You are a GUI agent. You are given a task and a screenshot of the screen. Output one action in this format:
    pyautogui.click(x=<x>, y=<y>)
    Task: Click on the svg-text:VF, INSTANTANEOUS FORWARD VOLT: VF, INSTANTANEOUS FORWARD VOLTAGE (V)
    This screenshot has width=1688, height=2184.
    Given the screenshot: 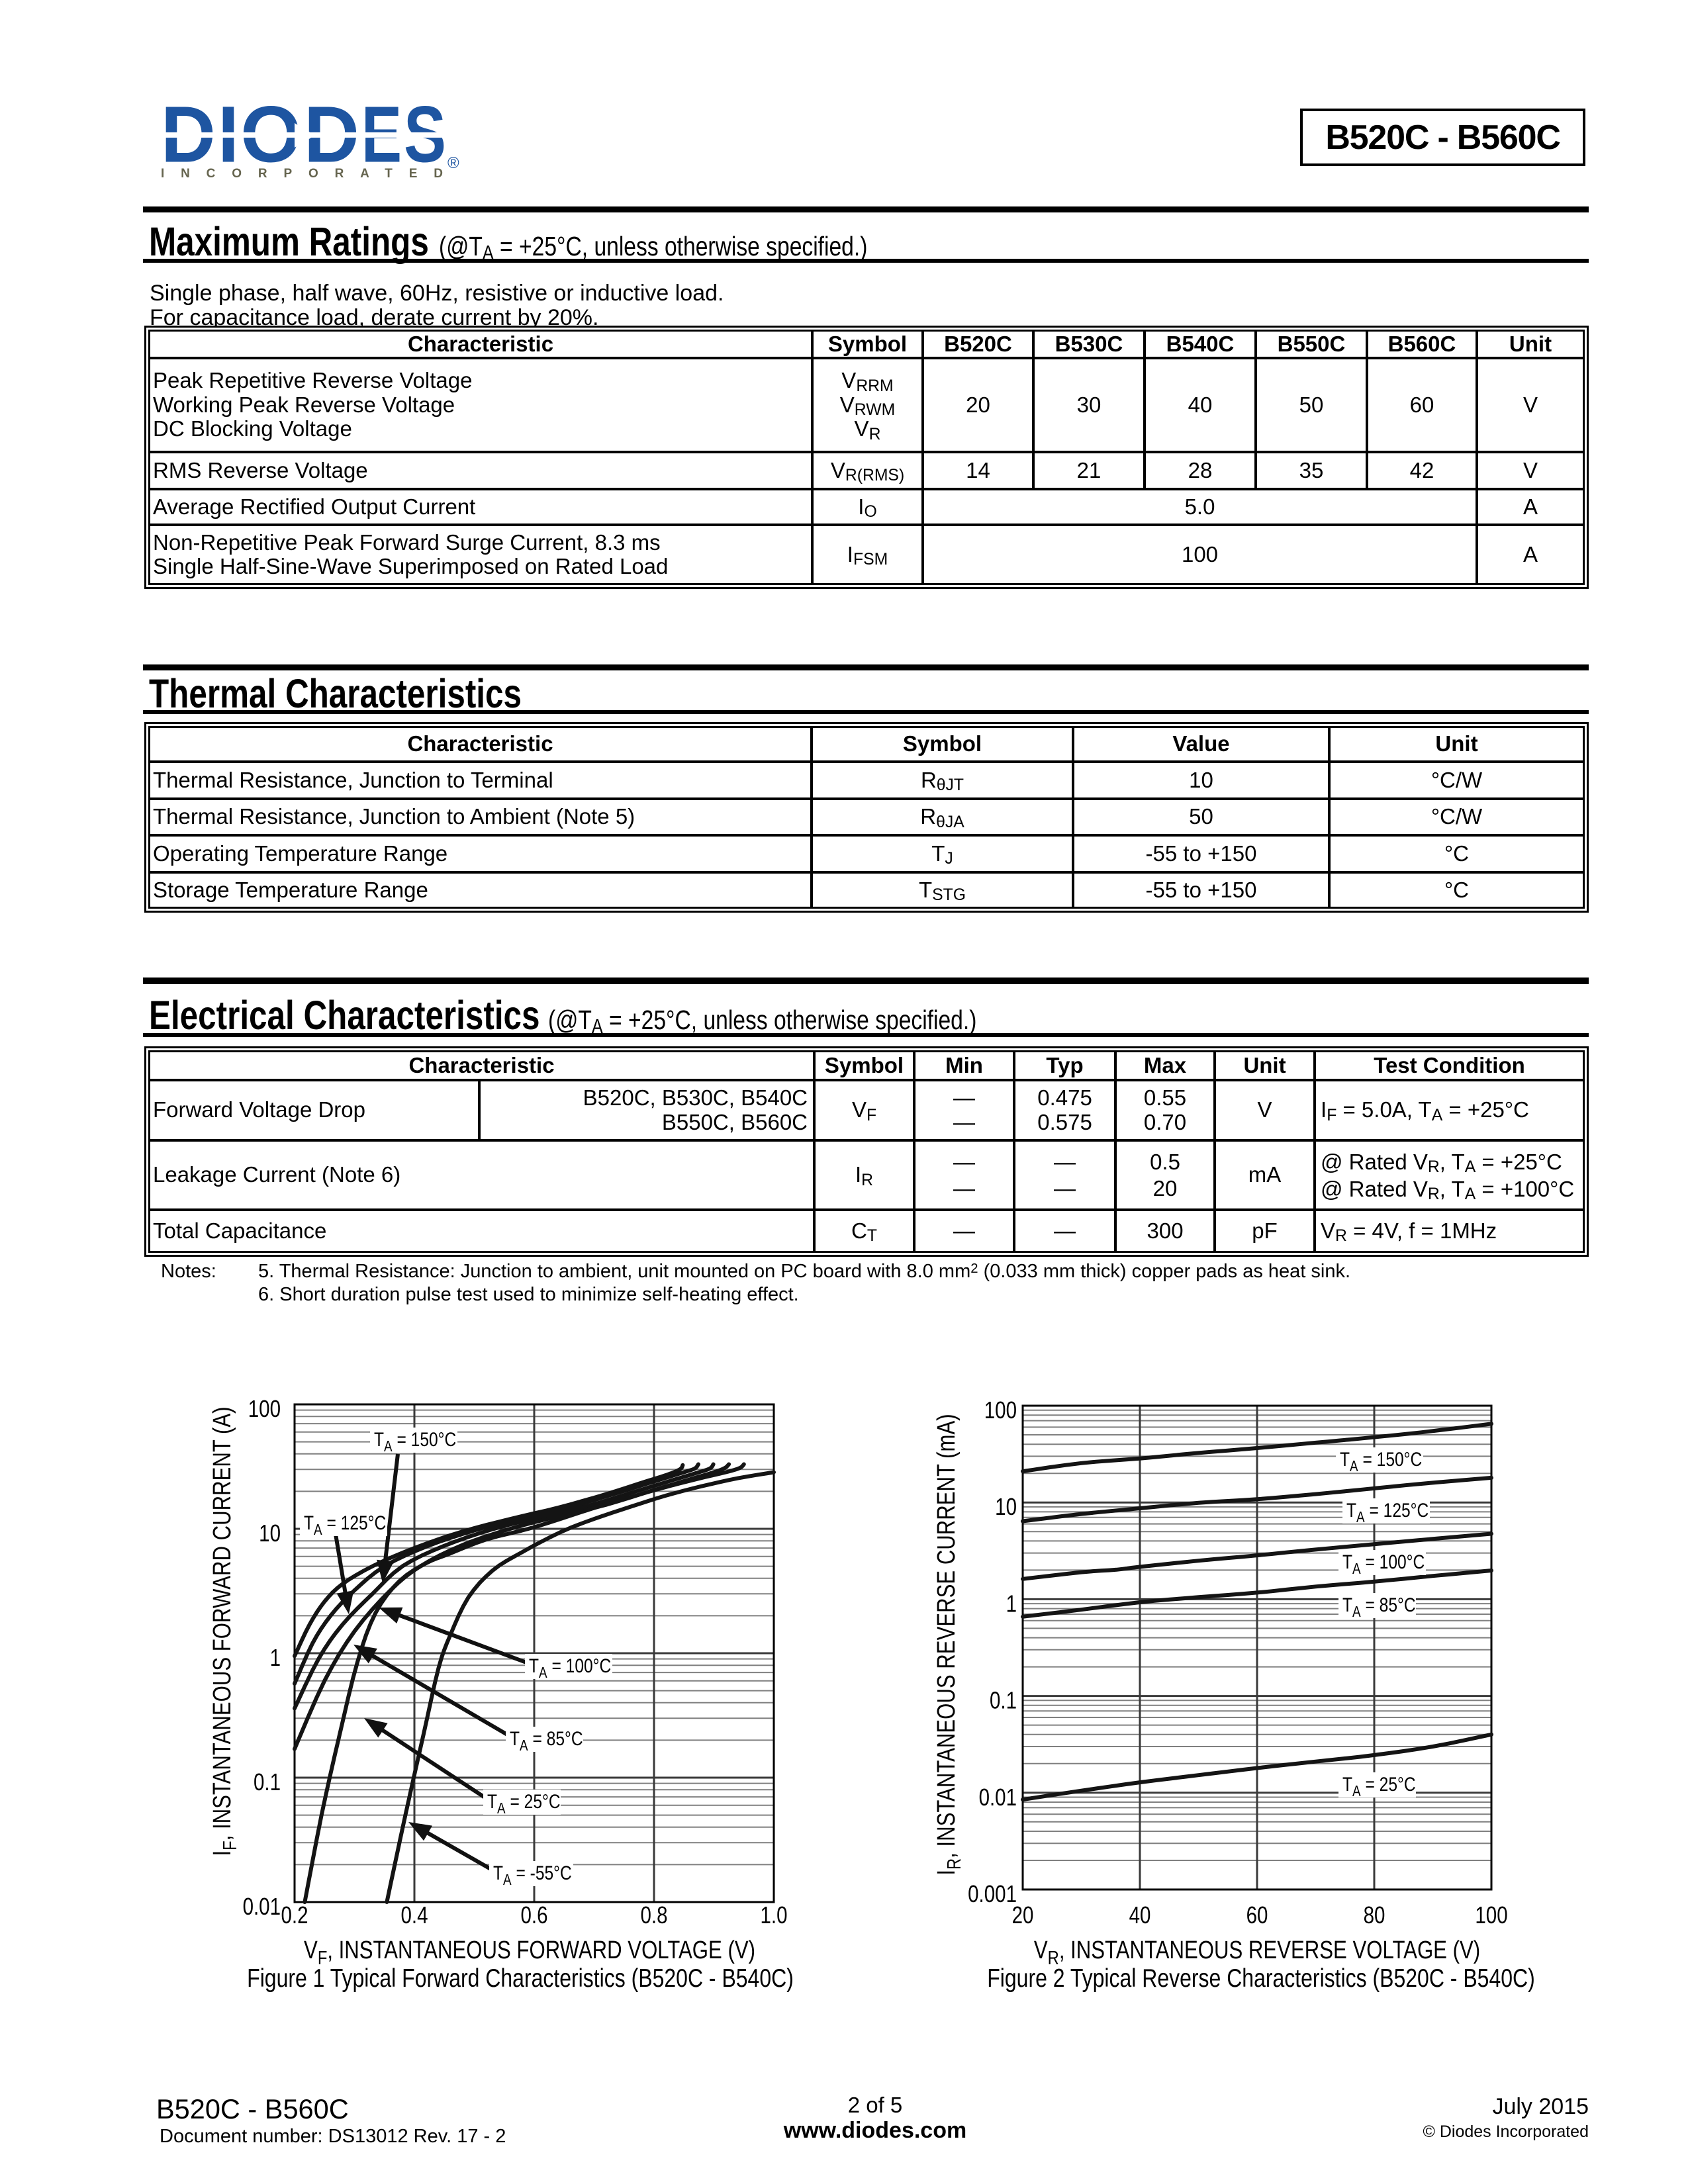 What is the action you would take?
    pyautogui.click(x=529, y=1952)
    